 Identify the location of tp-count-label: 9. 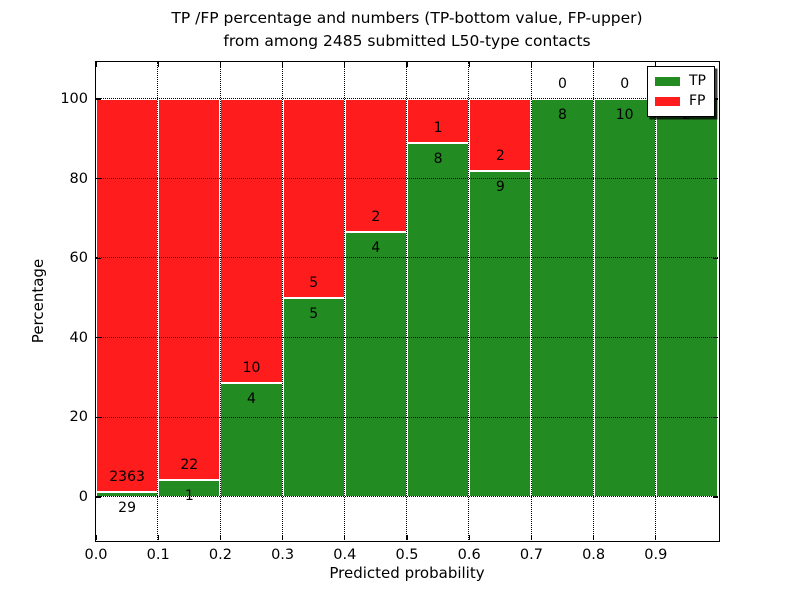
(500, 187).